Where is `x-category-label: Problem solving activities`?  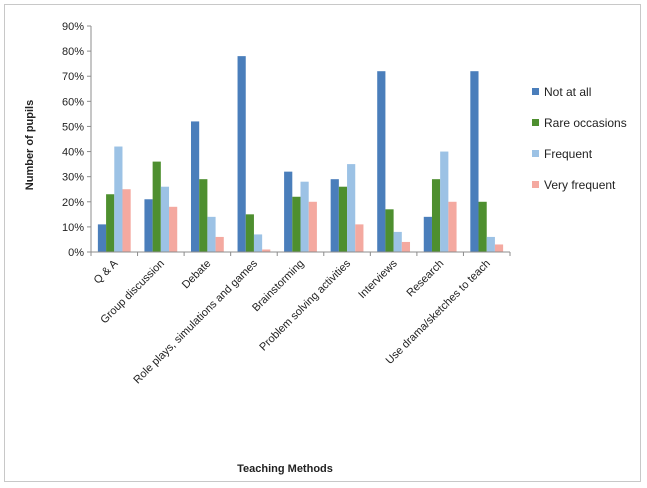 x-category-label: Problem solving activities is located at coordinates (305, 305).